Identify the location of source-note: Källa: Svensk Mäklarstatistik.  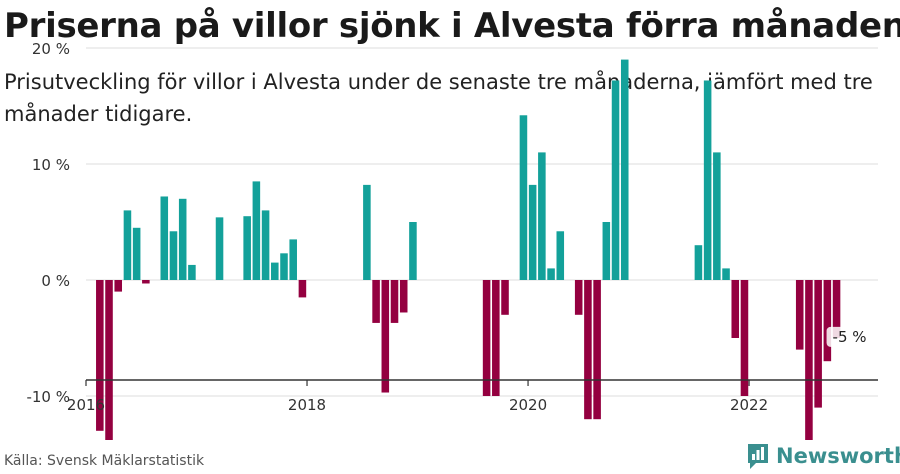
(104, 461).